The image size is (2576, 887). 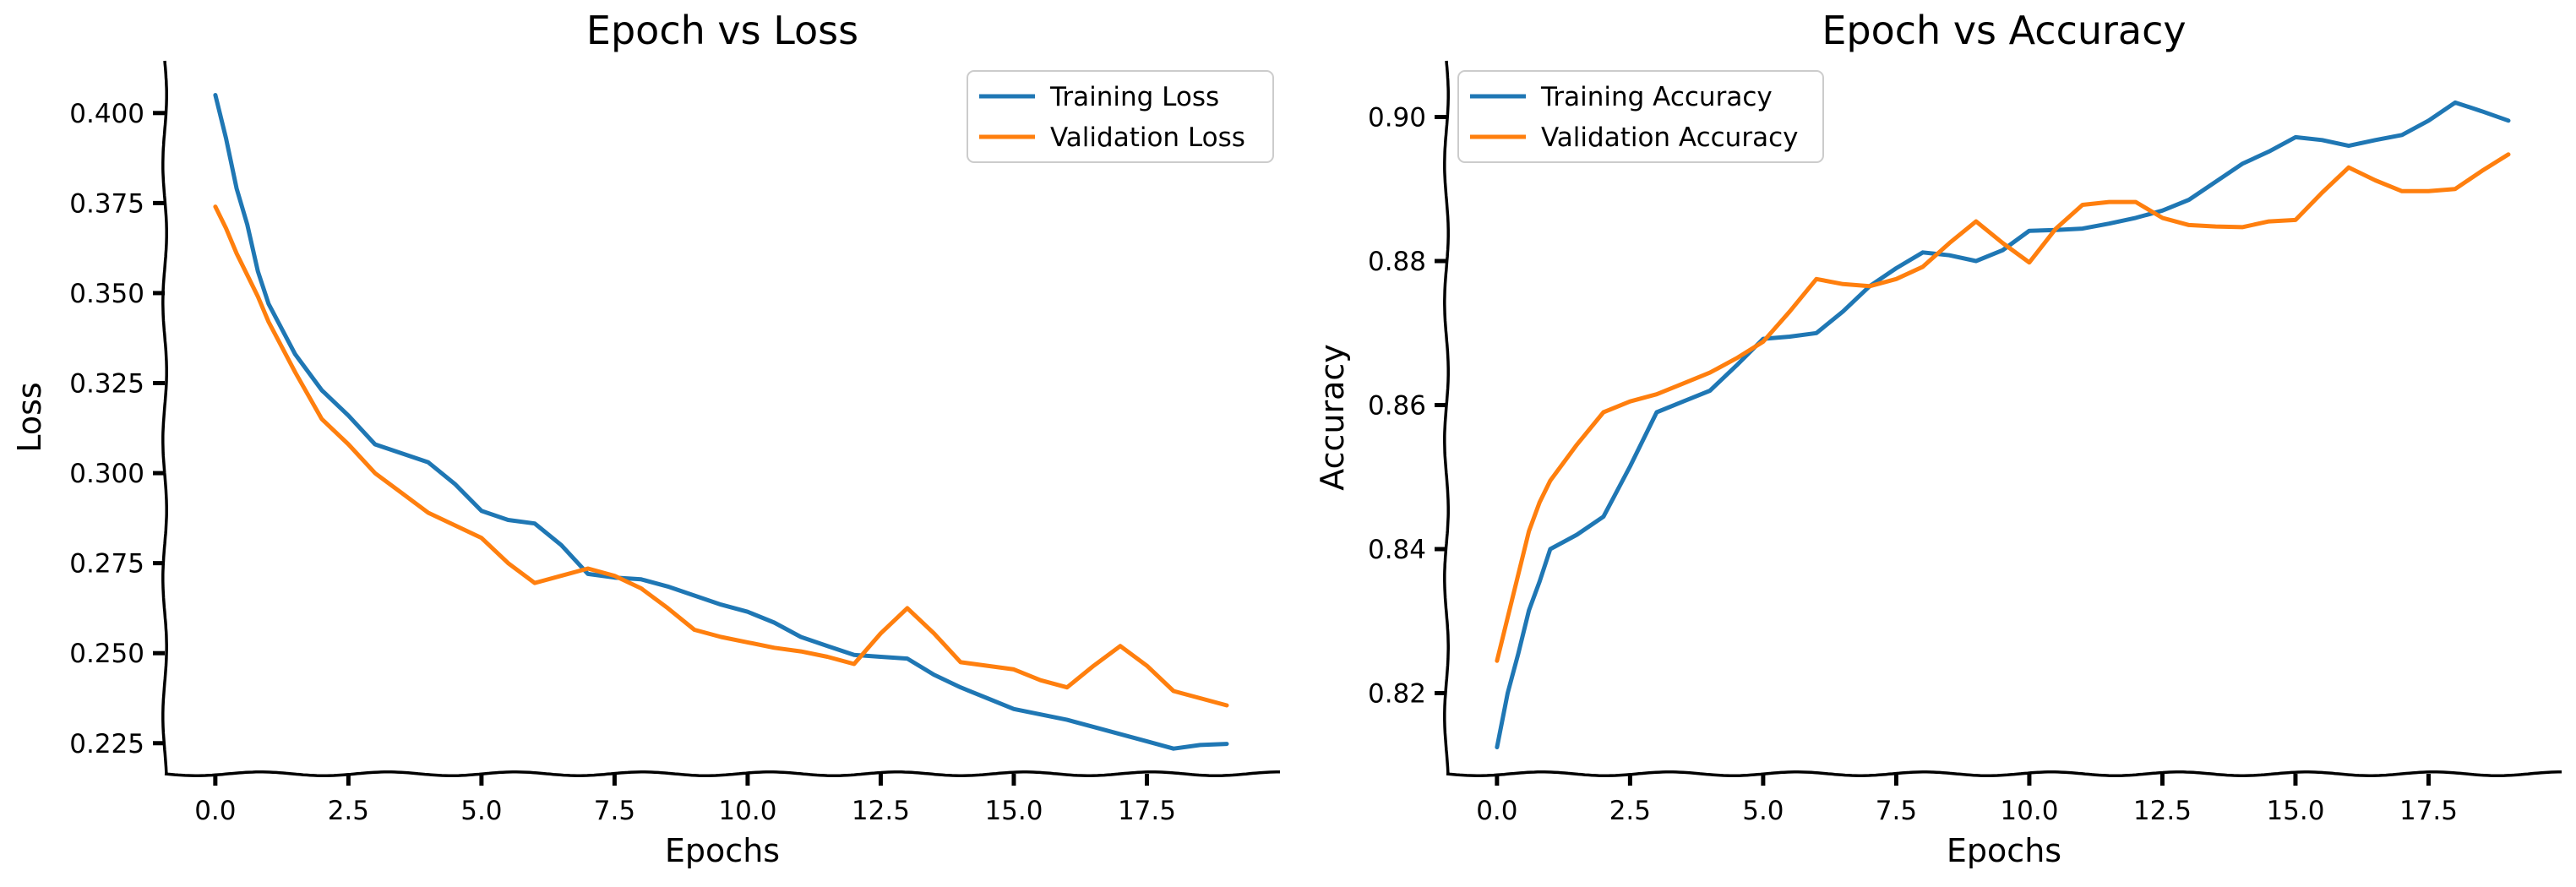 What do you see at coordinates (1669, 137) in the screenshot?
I see `legend-label: Validation Accuracy` at bounding box center [1669, 137].